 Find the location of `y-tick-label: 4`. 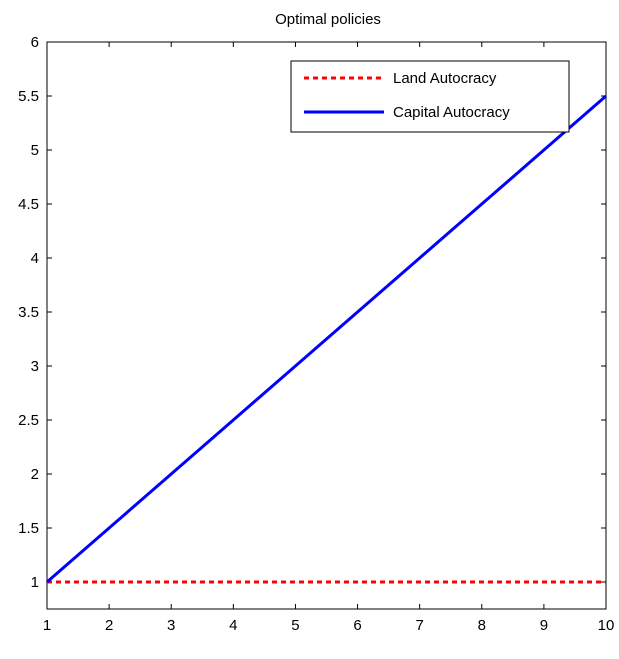

y-tick-label: 4 is located at coordinates (35, 258).